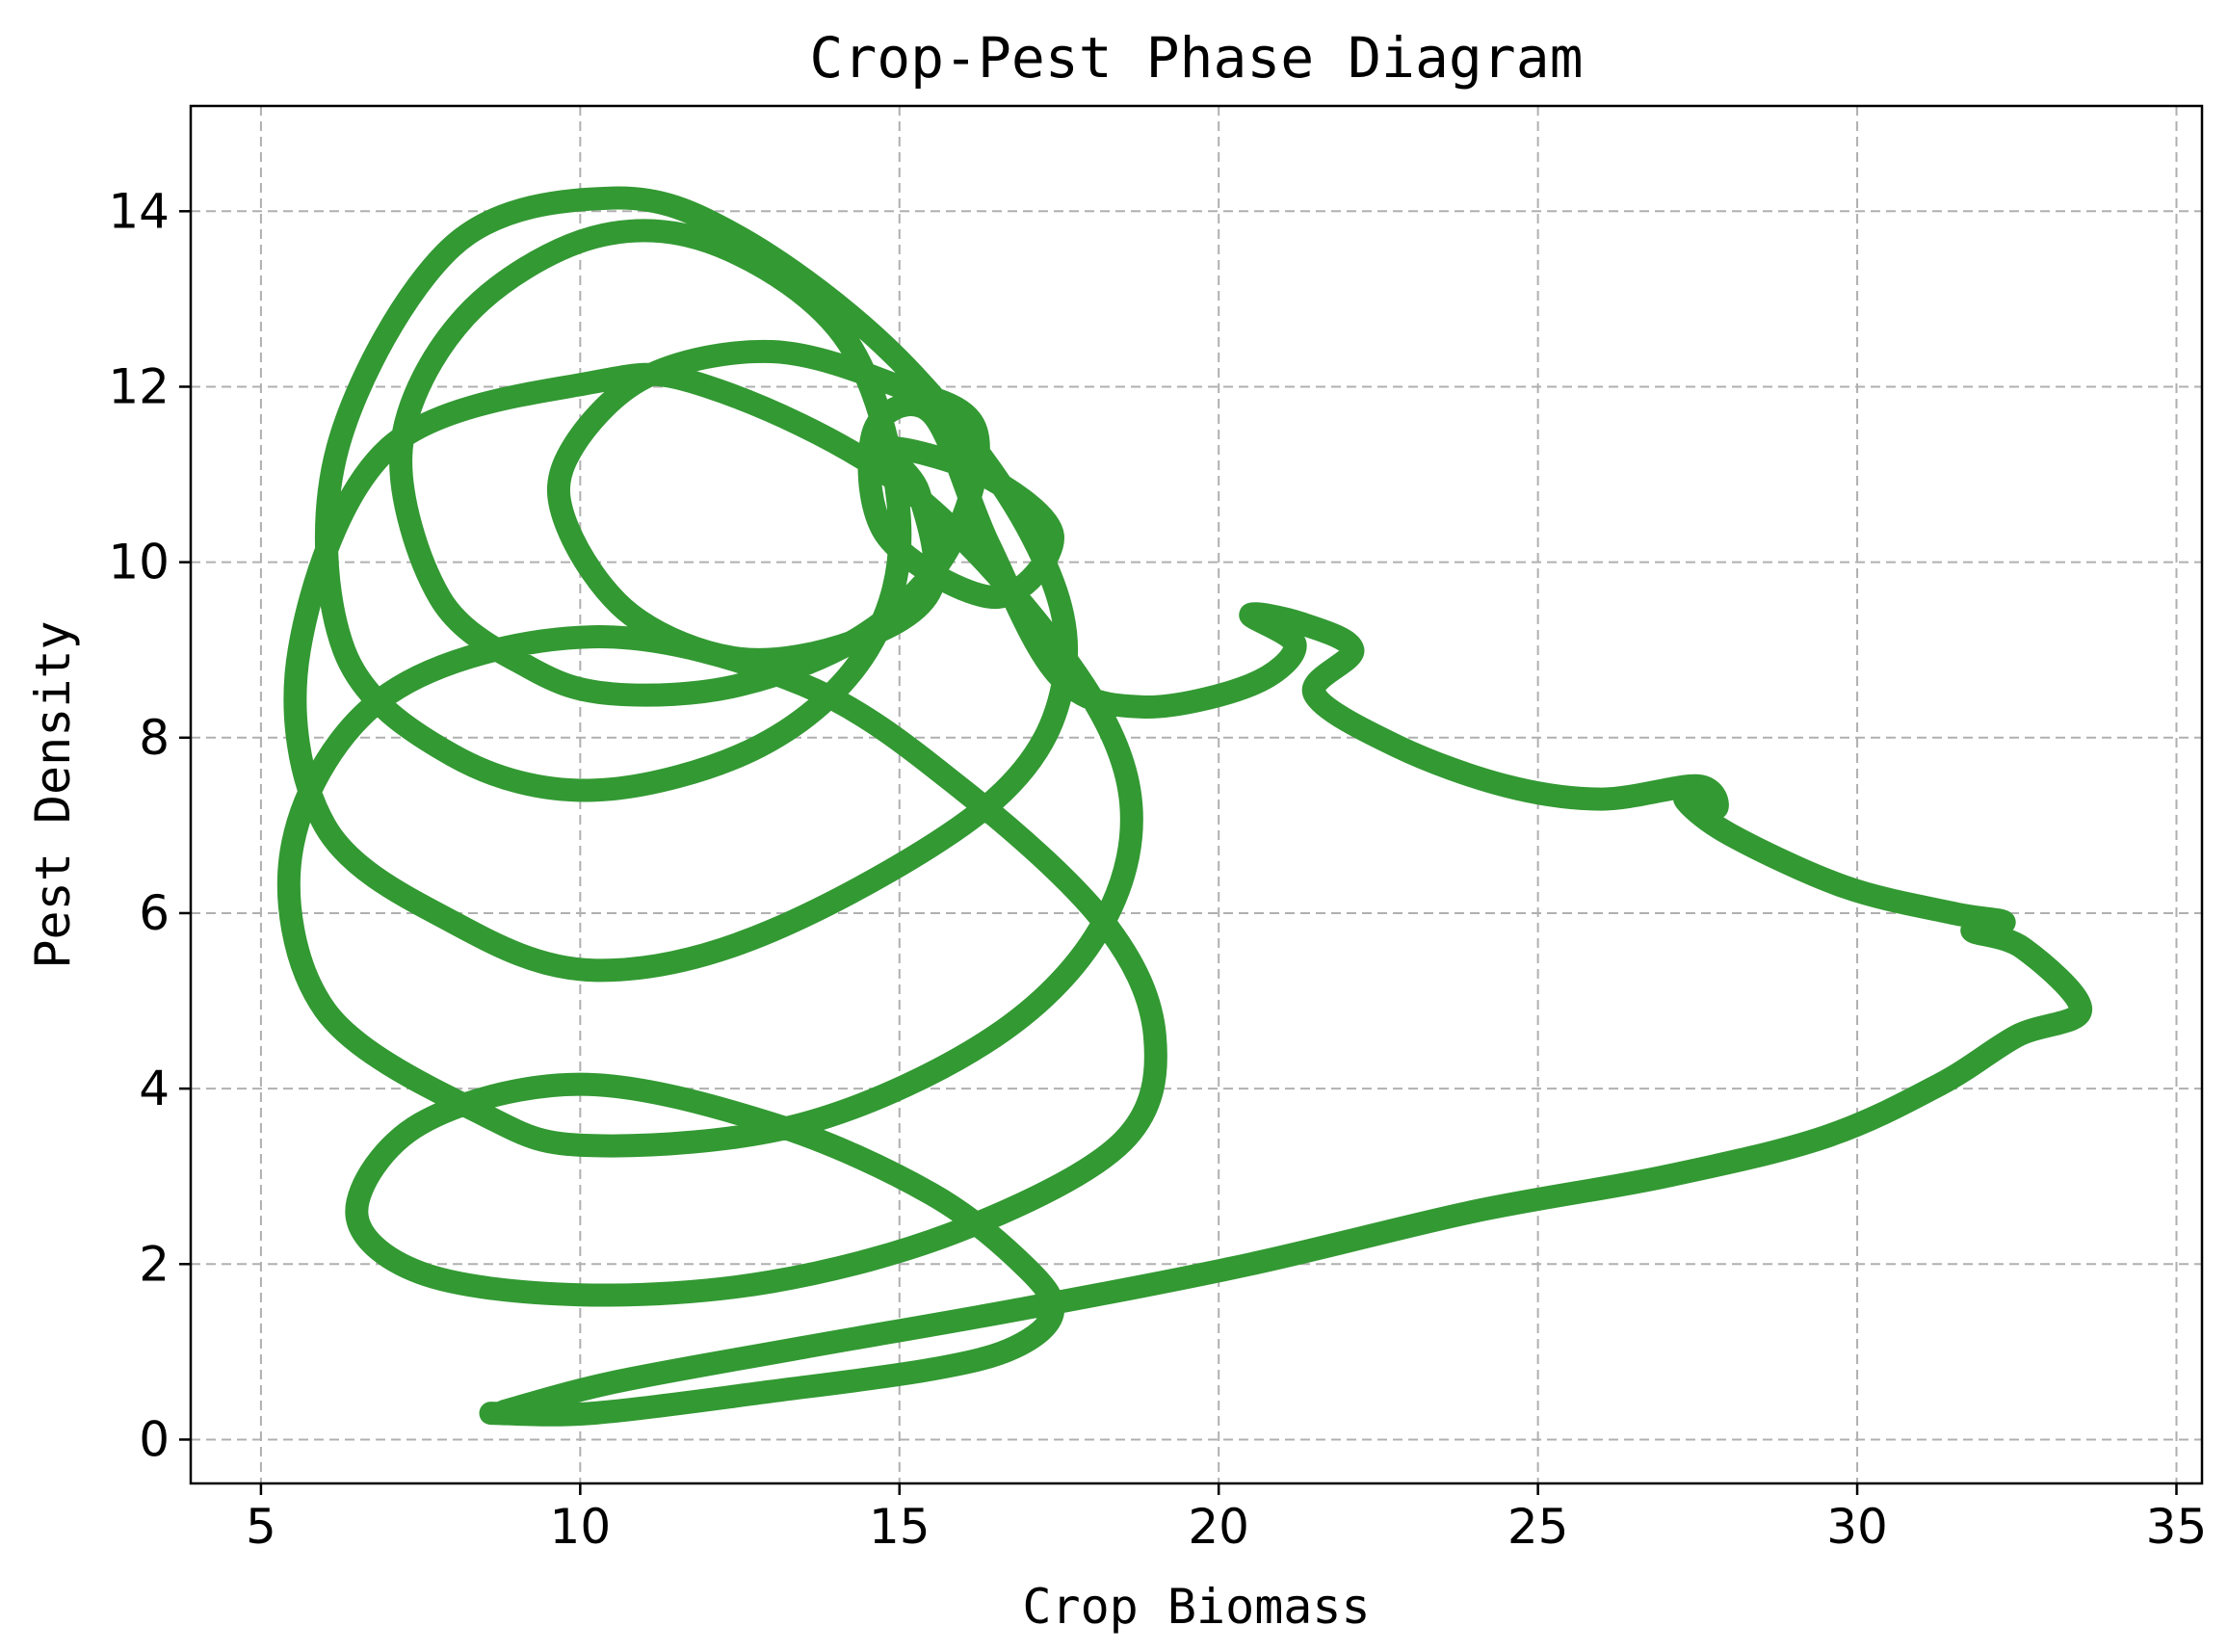 This screenshot has width=2228, height=1652. Describe the element at coordinates (900, 1527) in the screenshot. I see `x-tick-label: 15` at that location.